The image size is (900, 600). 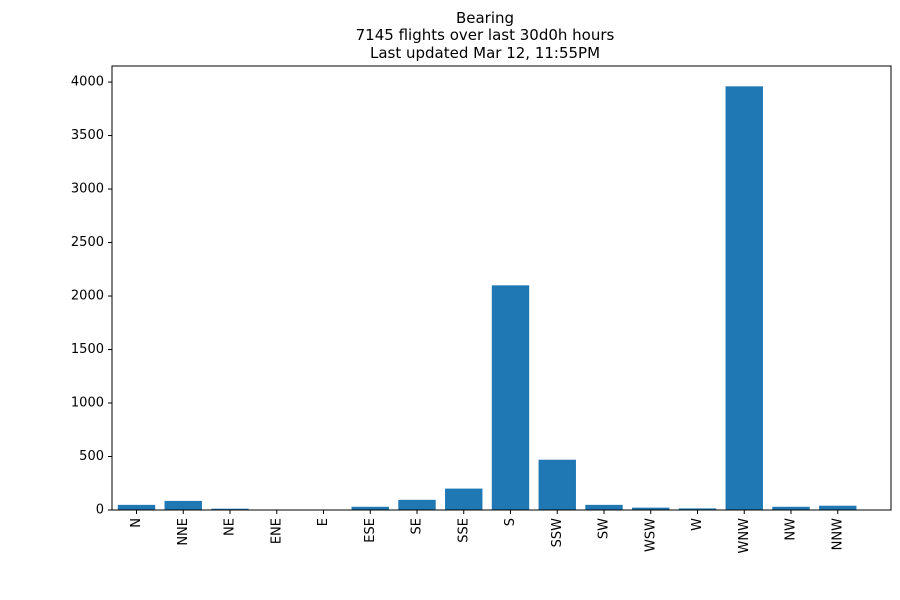 I want to click on x-tick-label: E, so click(x=323, y=522).